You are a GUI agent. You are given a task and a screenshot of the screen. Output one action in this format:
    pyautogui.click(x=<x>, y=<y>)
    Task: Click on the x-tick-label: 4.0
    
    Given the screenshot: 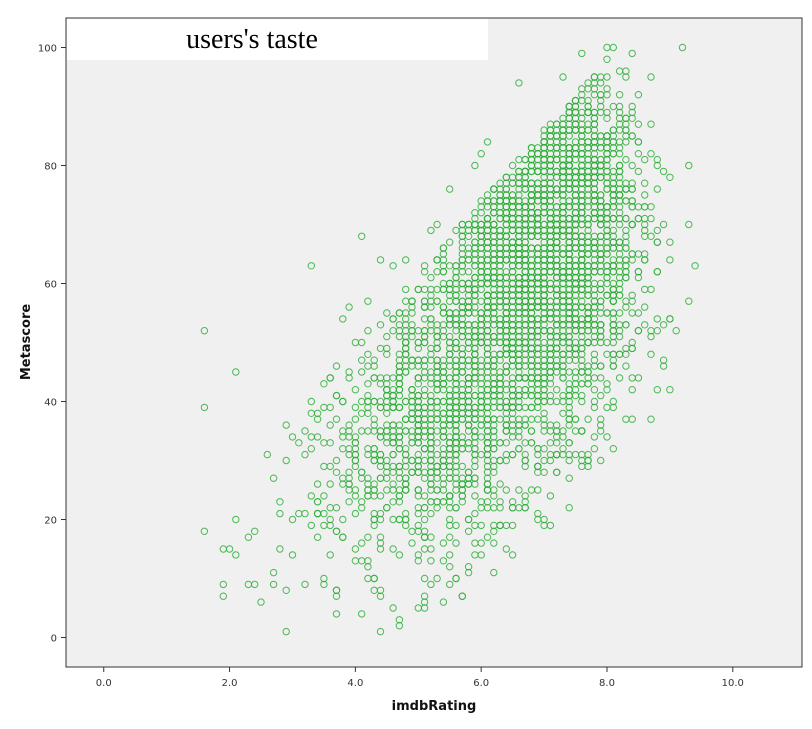 What is the action you would take?
    pyautogui.click(x=355, y=683)
    